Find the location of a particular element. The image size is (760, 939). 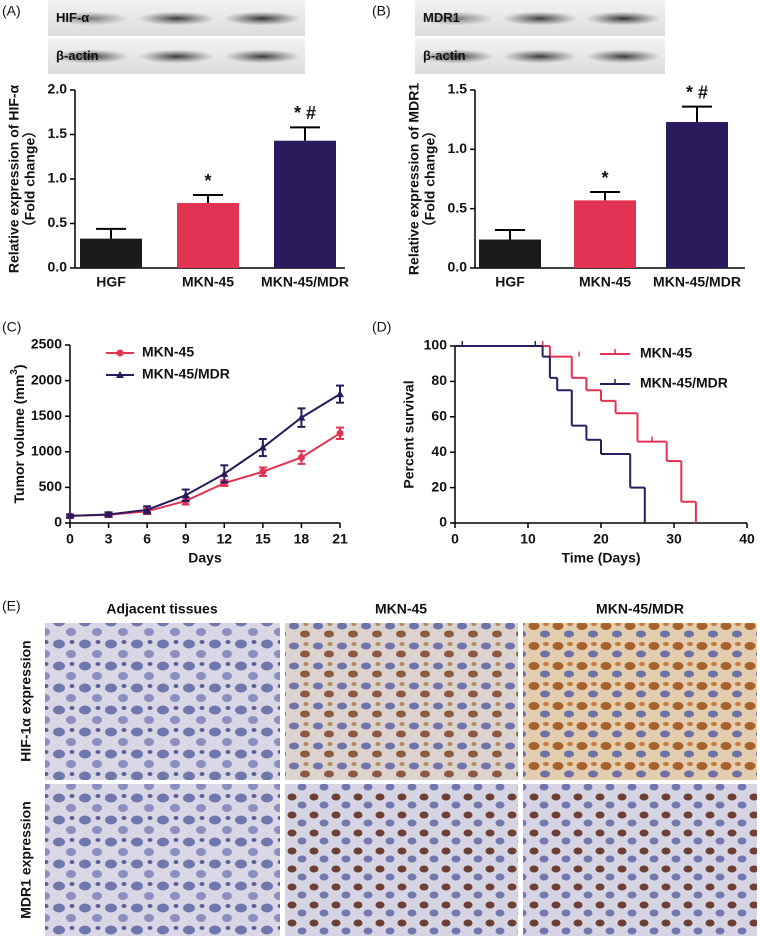

column-title: Adjacent tissues is located at coordinates (161, 609).